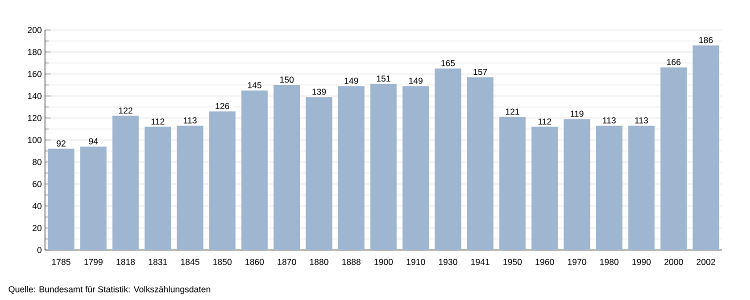 The height and width of the screenshot is (300, 750). Describe the element at coordinates (480, 72) in the screenshot. I see `data-label: 157` at that location.